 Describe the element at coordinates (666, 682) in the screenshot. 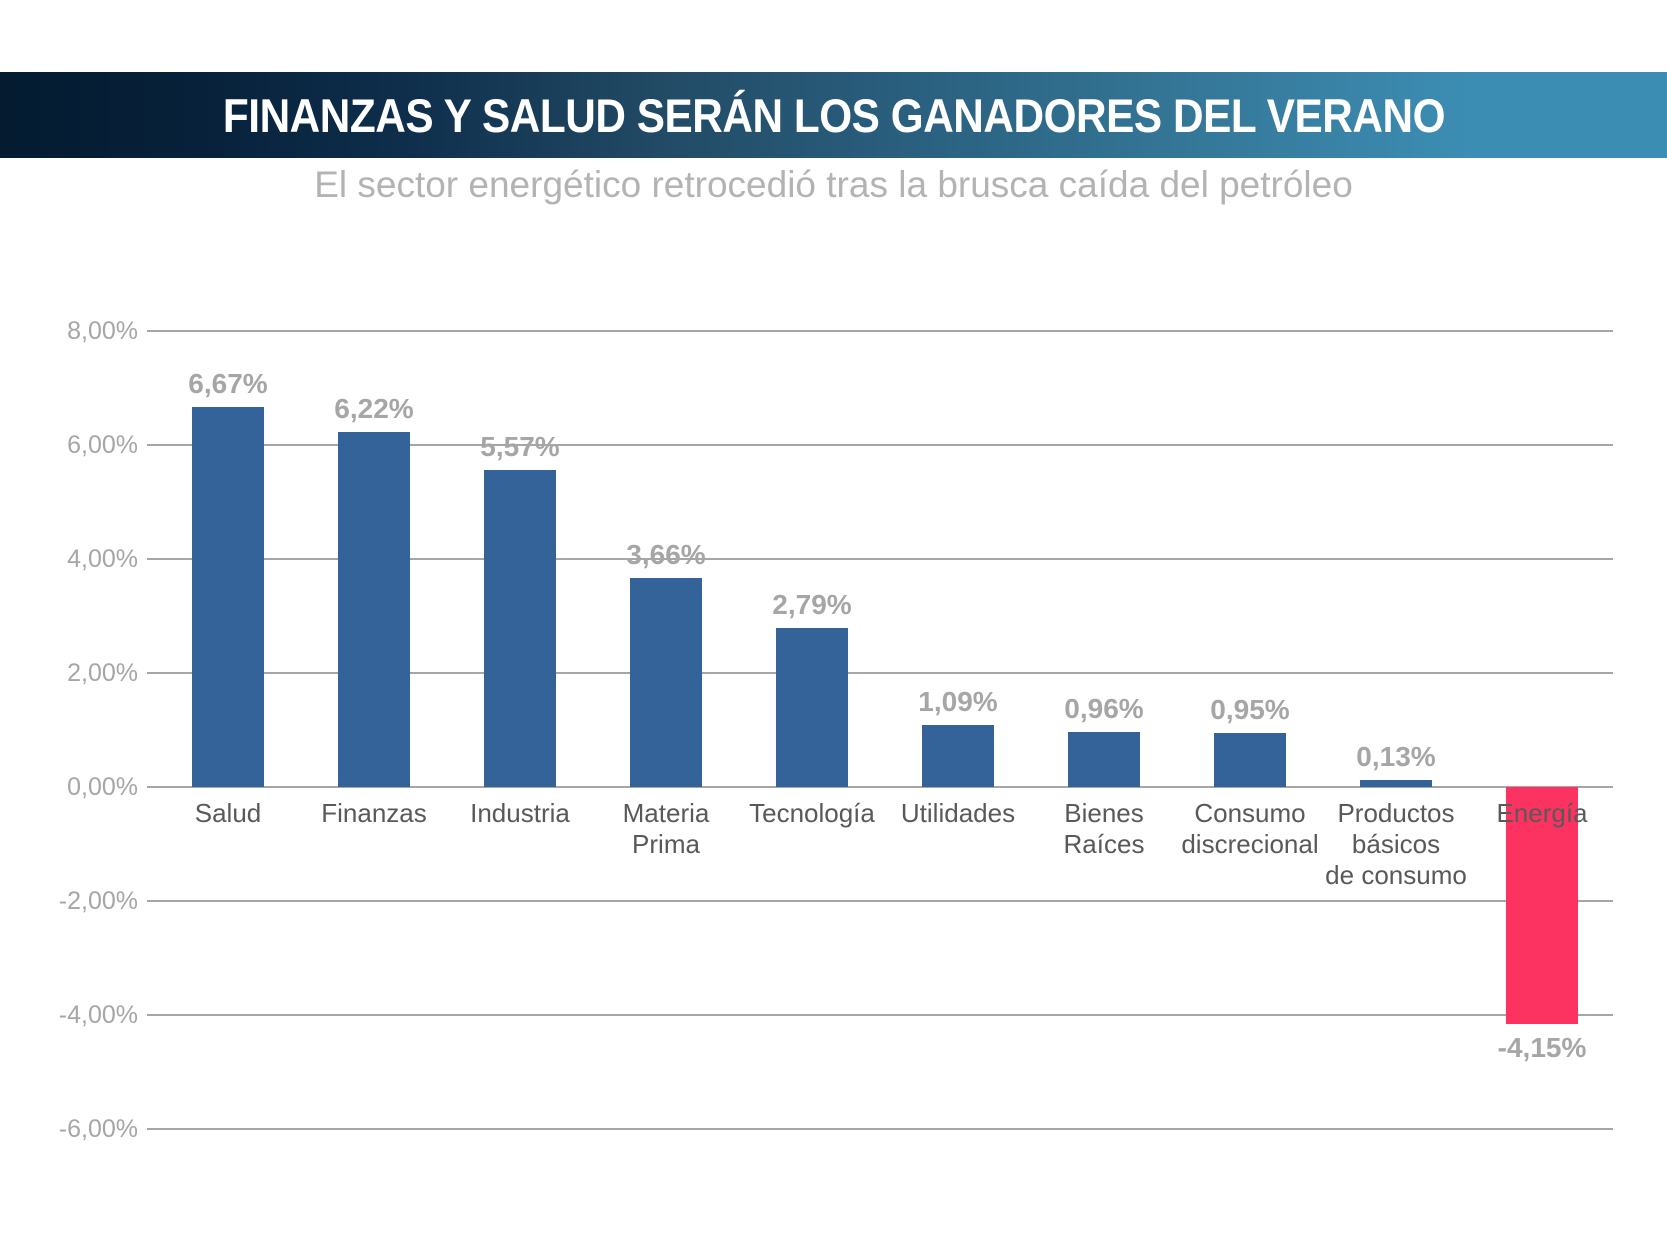

I see `bar-materia-prima` at that location.